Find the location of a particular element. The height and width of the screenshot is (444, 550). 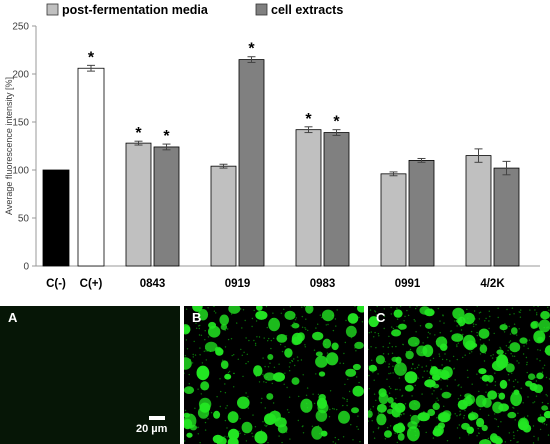

x-tick-label: 0991 is located at coordinates (408, 284).